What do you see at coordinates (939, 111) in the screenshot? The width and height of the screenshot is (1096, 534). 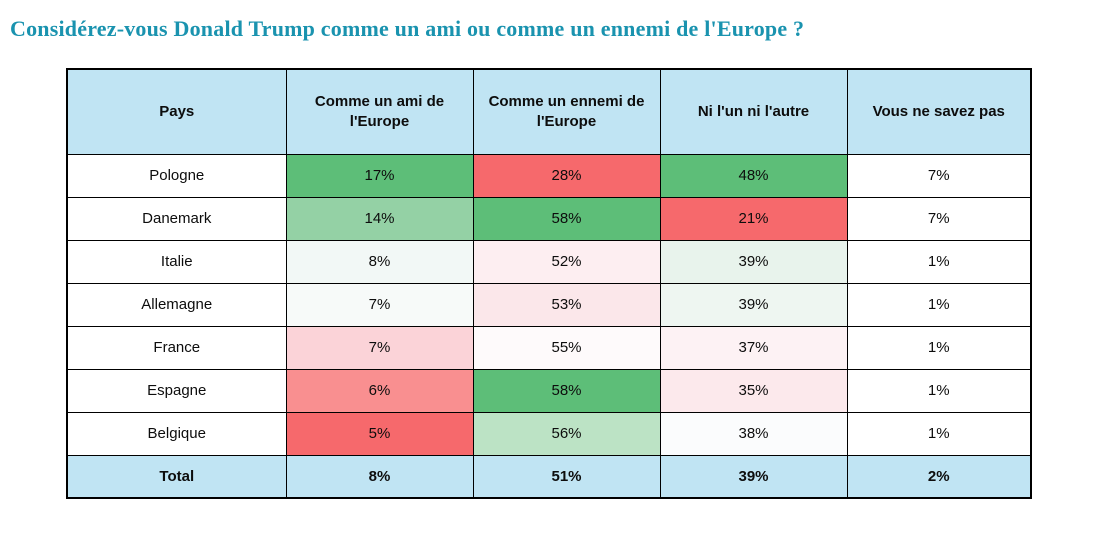 I see `column-header-dontknow: Vous ne savez pas` at bounding box center [939, 111].